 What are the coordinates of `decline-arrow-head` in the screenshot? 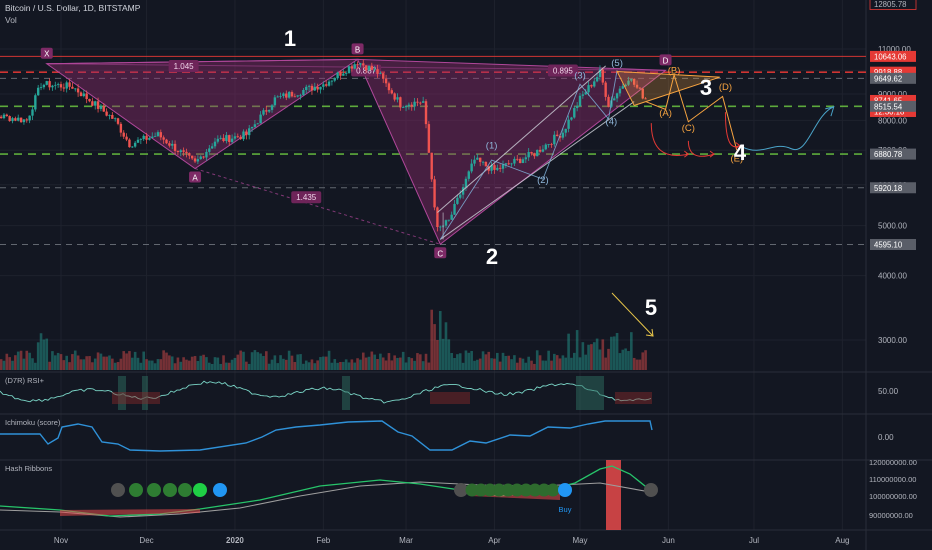 It's located at (649, 332).